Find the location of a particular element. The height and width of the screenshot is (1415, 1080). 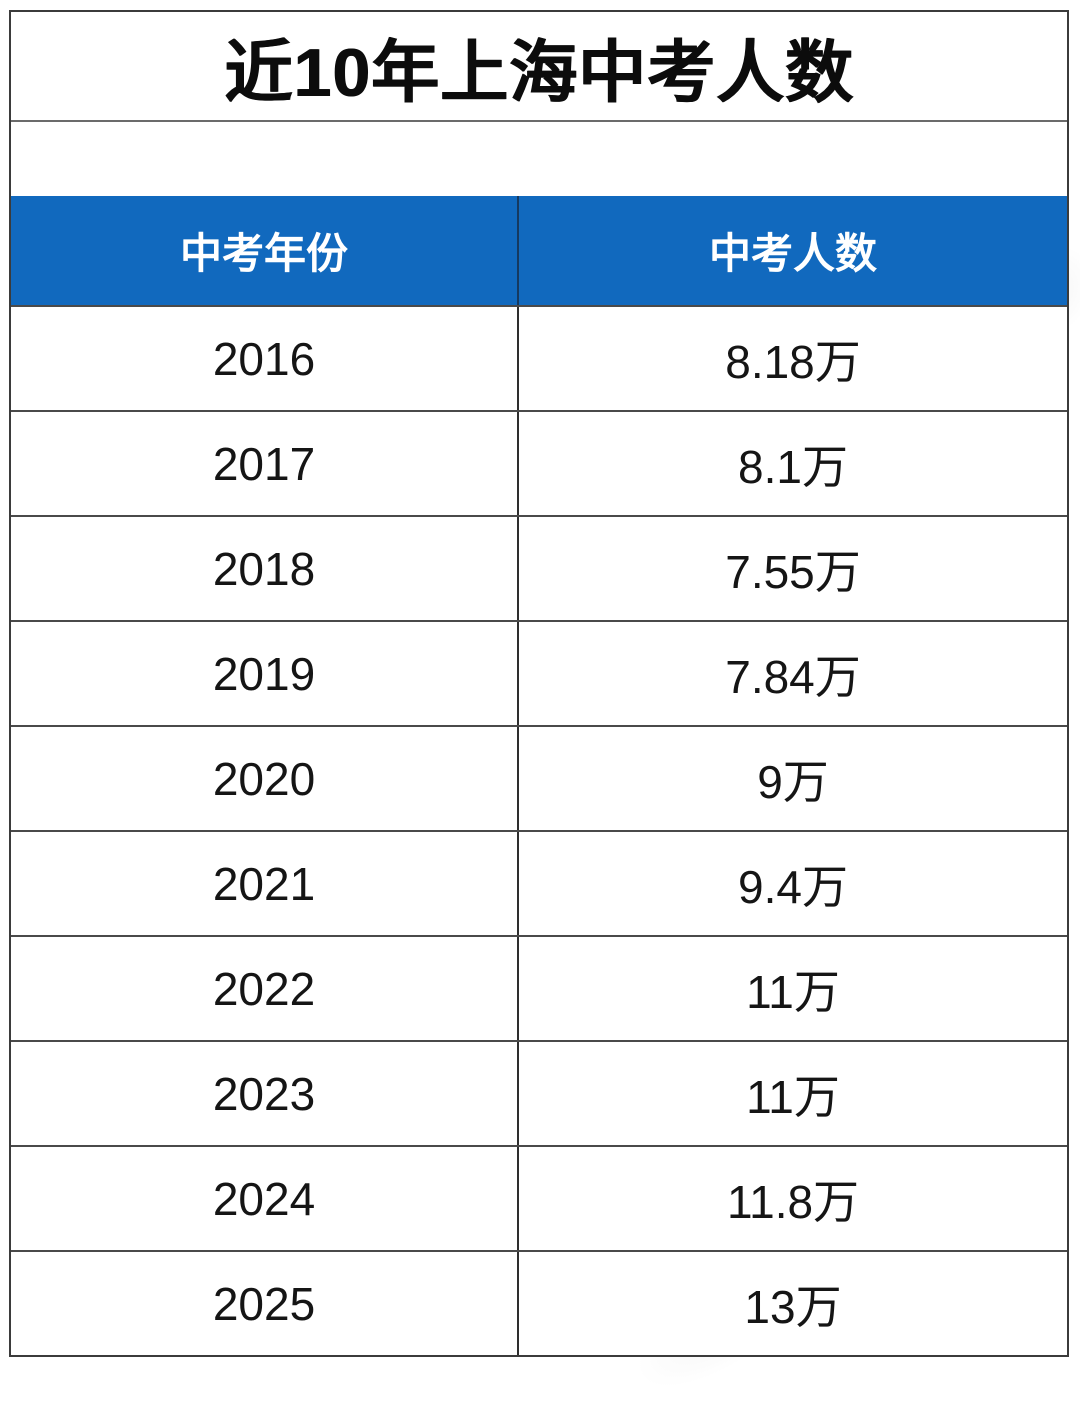

count-cell: 11.8万 is located at coordinates (793, 1201).